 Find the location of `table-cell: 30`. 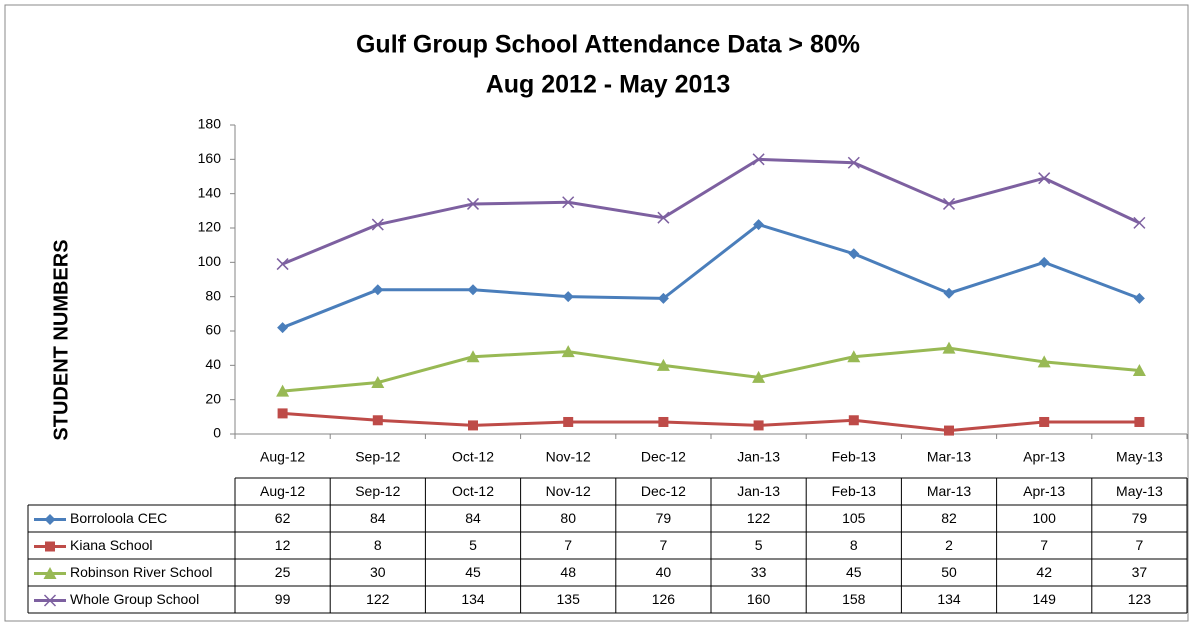

table-cell: 30 is located at coordinates (378, 572).